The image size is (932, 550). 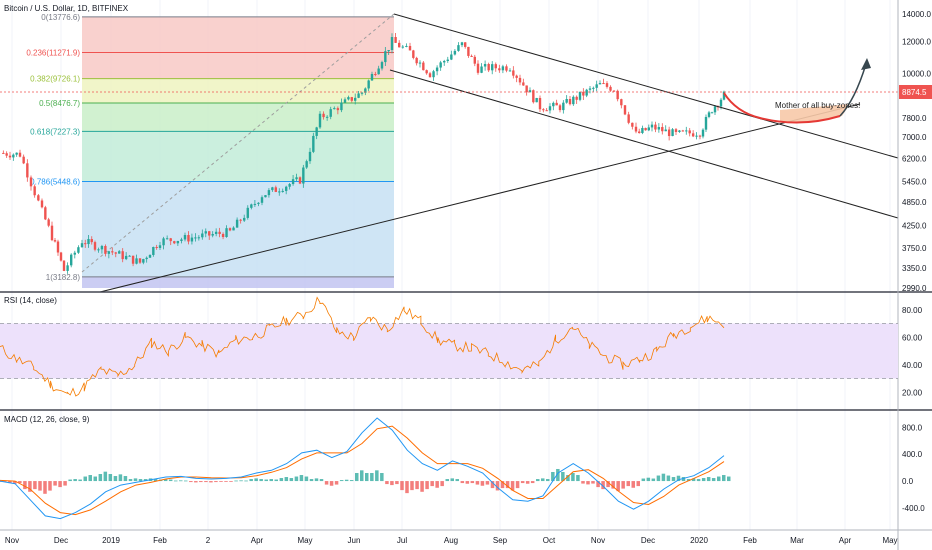 I want to click on rsi-title: RSI (14, close), so click(x=30, y=300).